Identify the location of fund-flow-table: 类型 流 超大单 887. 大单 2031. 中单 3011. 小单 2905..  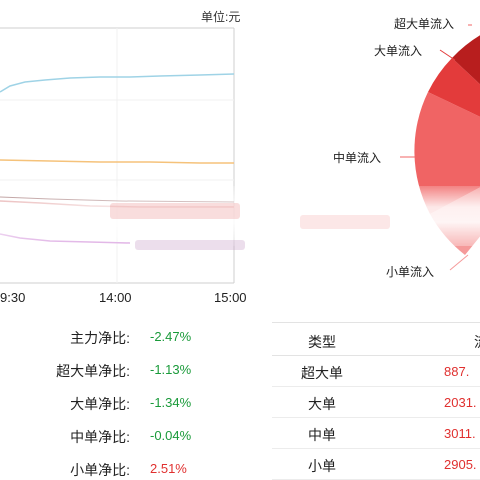
(376, 401).